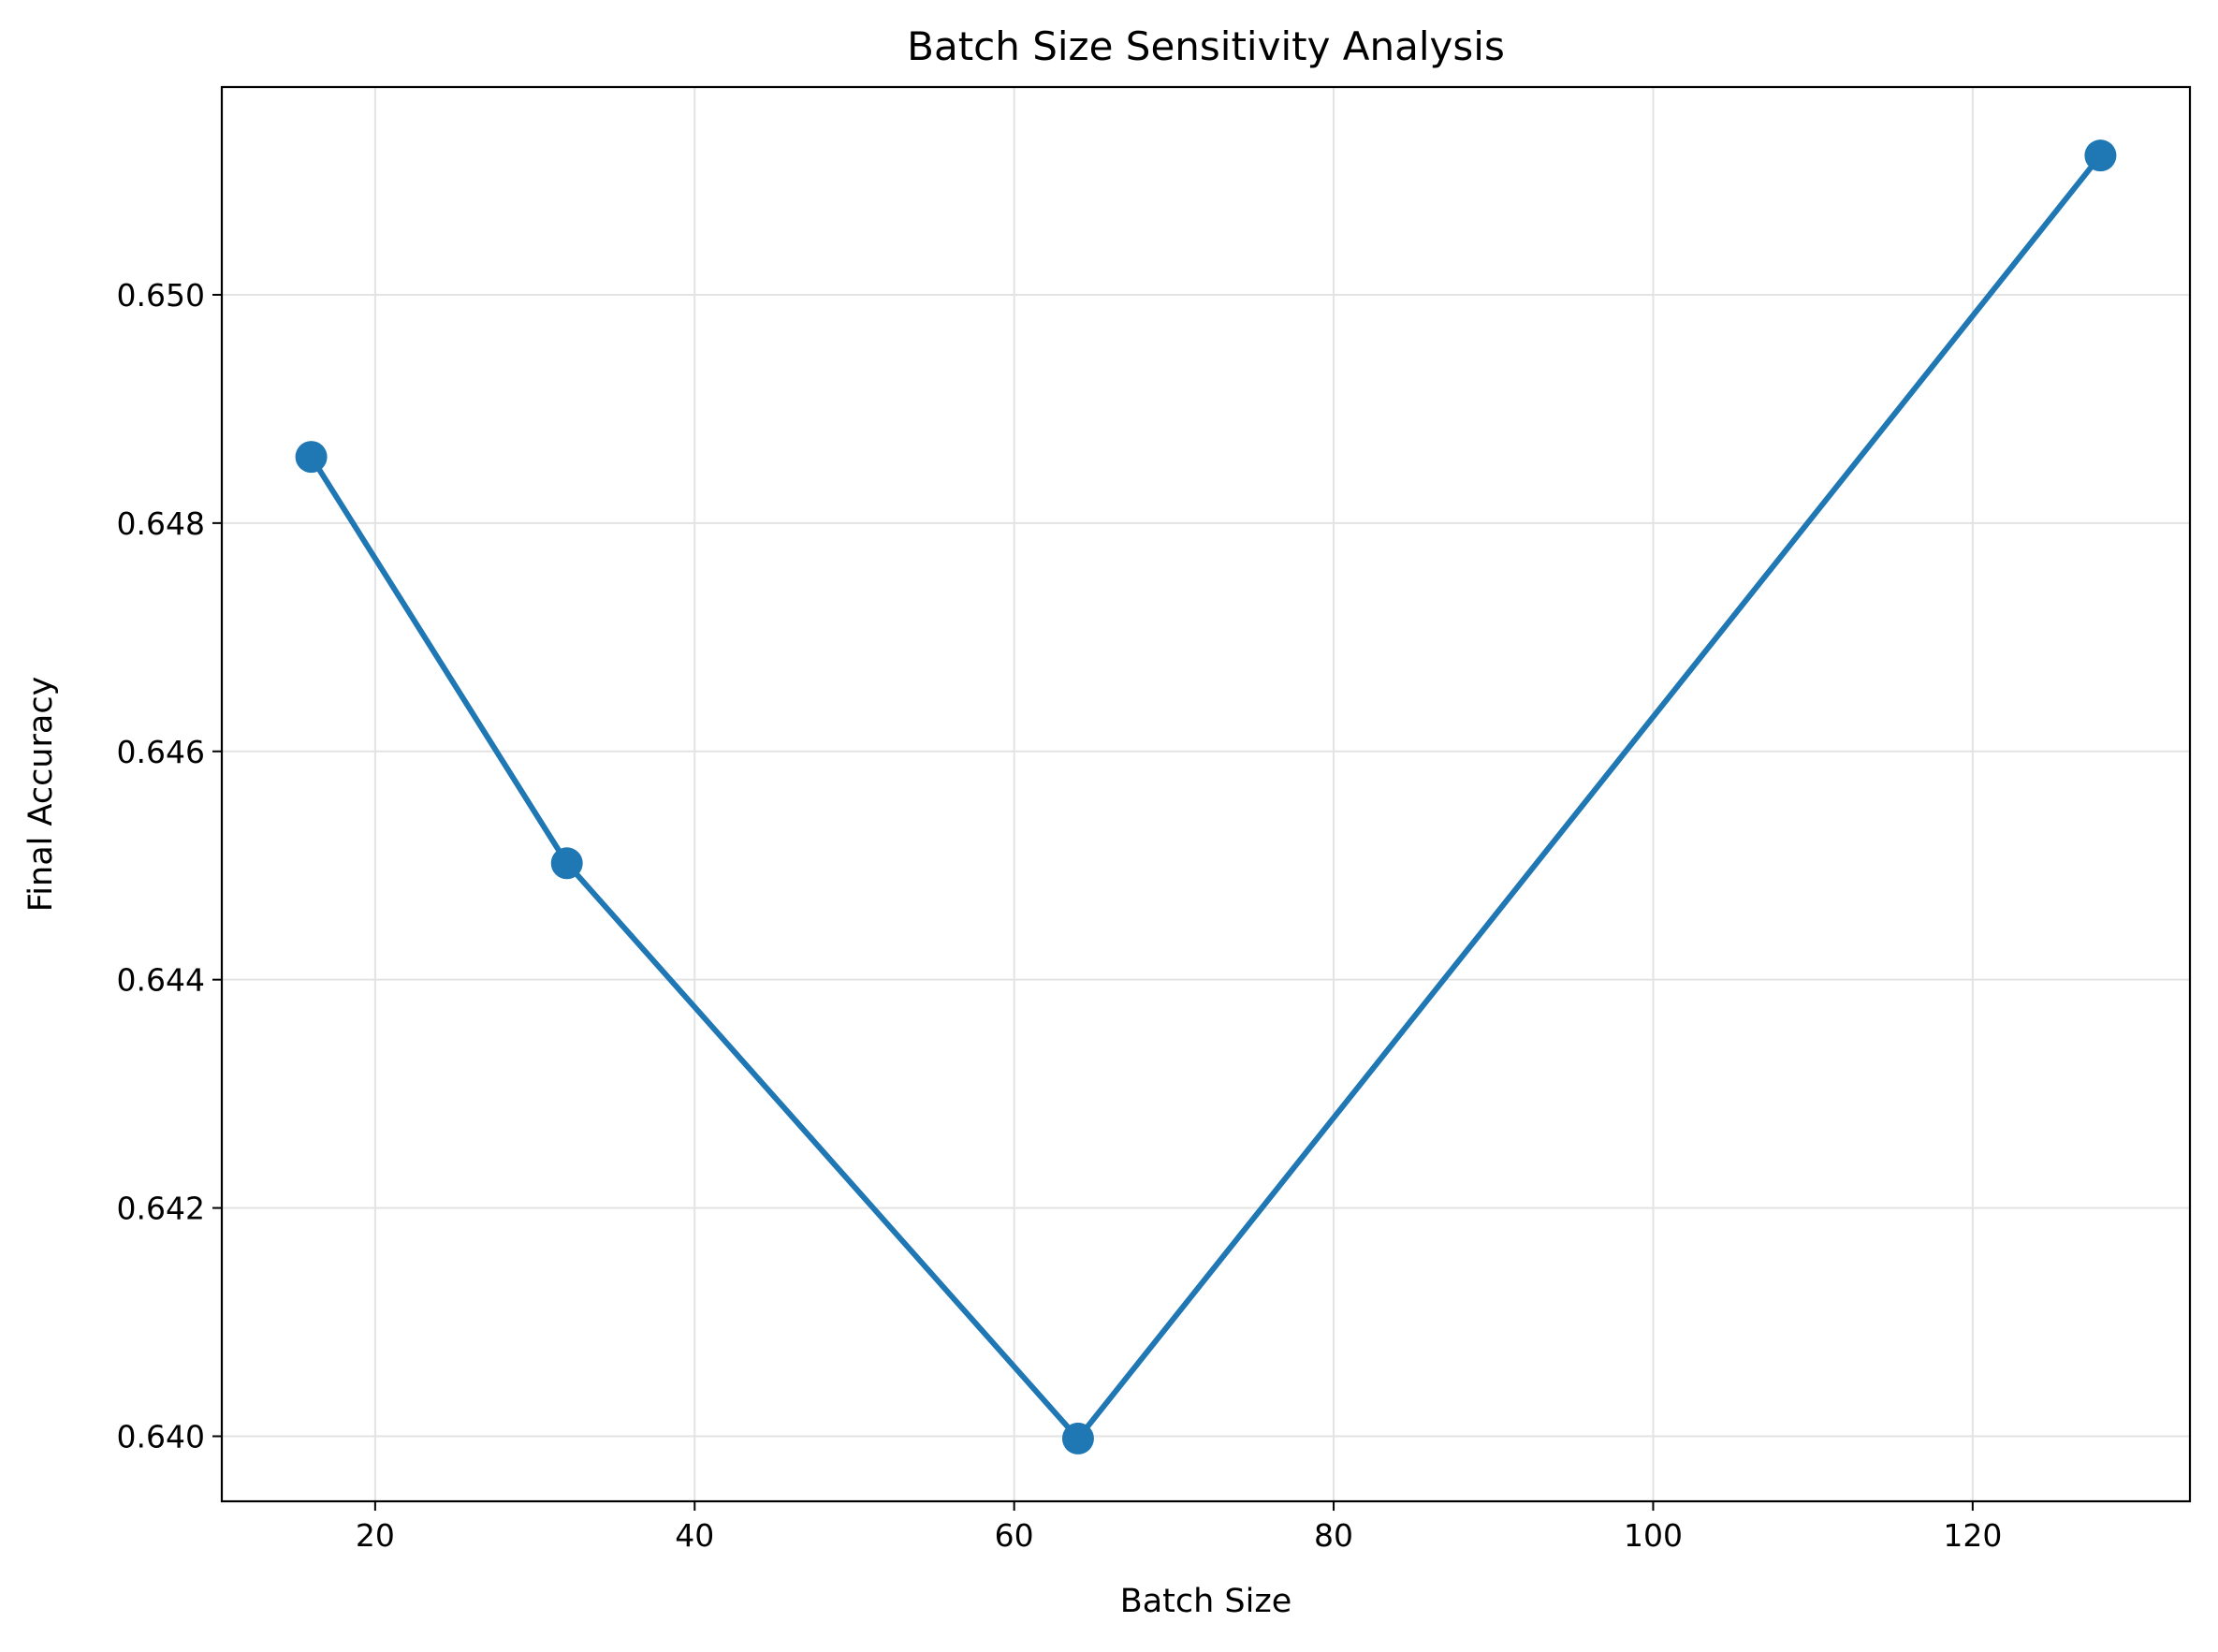 This screenshot has width=2218, height=1652. What do you see at coordinates (1206, 1602) in the screenshot?
I see `x-axis-label: Batch Size` at bounding box center [1206, 1602].